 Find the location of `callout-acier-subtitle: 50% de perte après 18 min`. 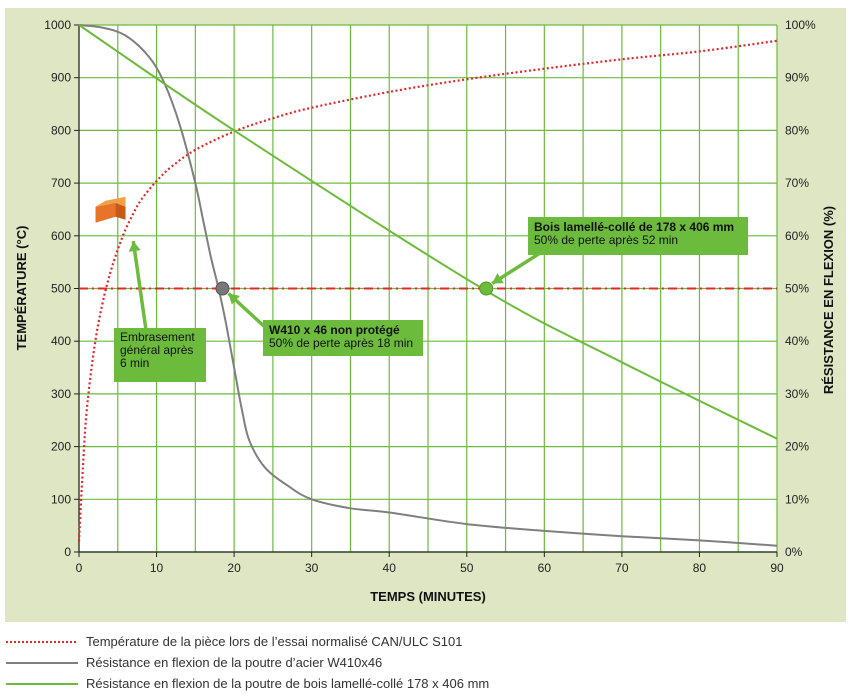

callout-acier-subtitle: 50% de perte après 18 min is located at coordinates (341, 343).